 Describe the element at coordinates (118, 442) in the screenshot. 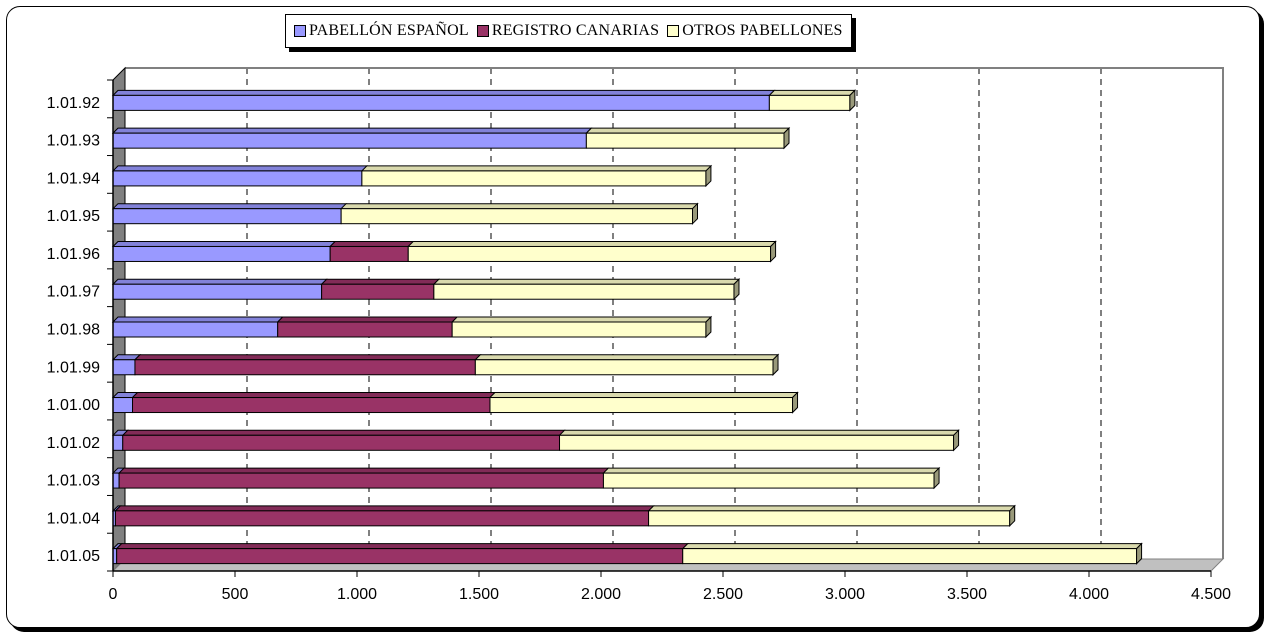

I see `bar-1.01.02-0` at that location.